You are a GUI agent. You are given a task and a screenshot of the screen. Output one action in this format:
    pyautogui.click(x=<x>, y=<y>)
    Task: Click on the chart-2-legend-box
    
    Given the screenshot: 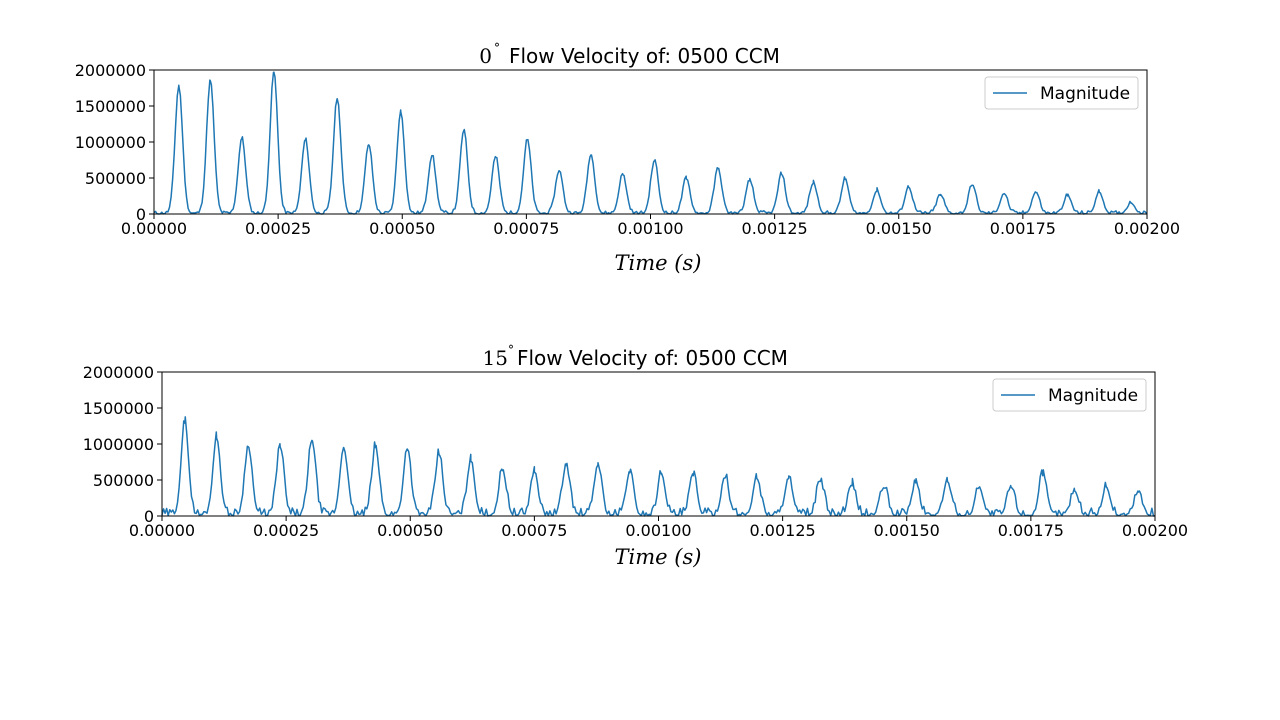 What is the action you would take?
    pyautogui.click(x=1069, y=395)
    